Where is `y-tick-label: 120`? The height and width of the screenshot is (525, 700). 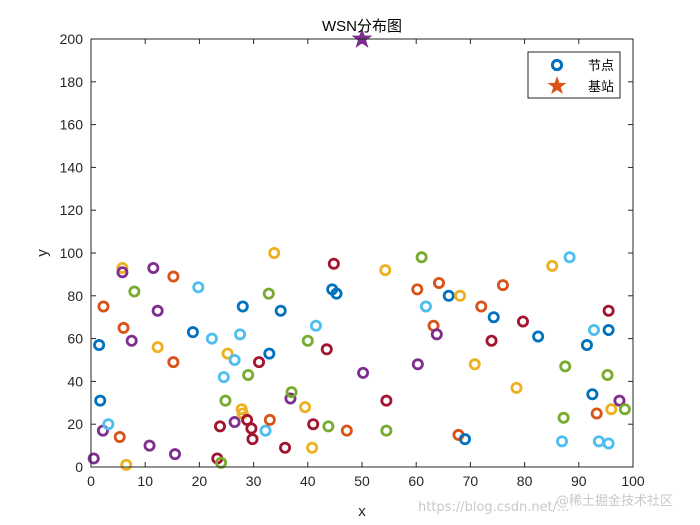
y-tick-label: 120 is located at coordinates (72, 210).